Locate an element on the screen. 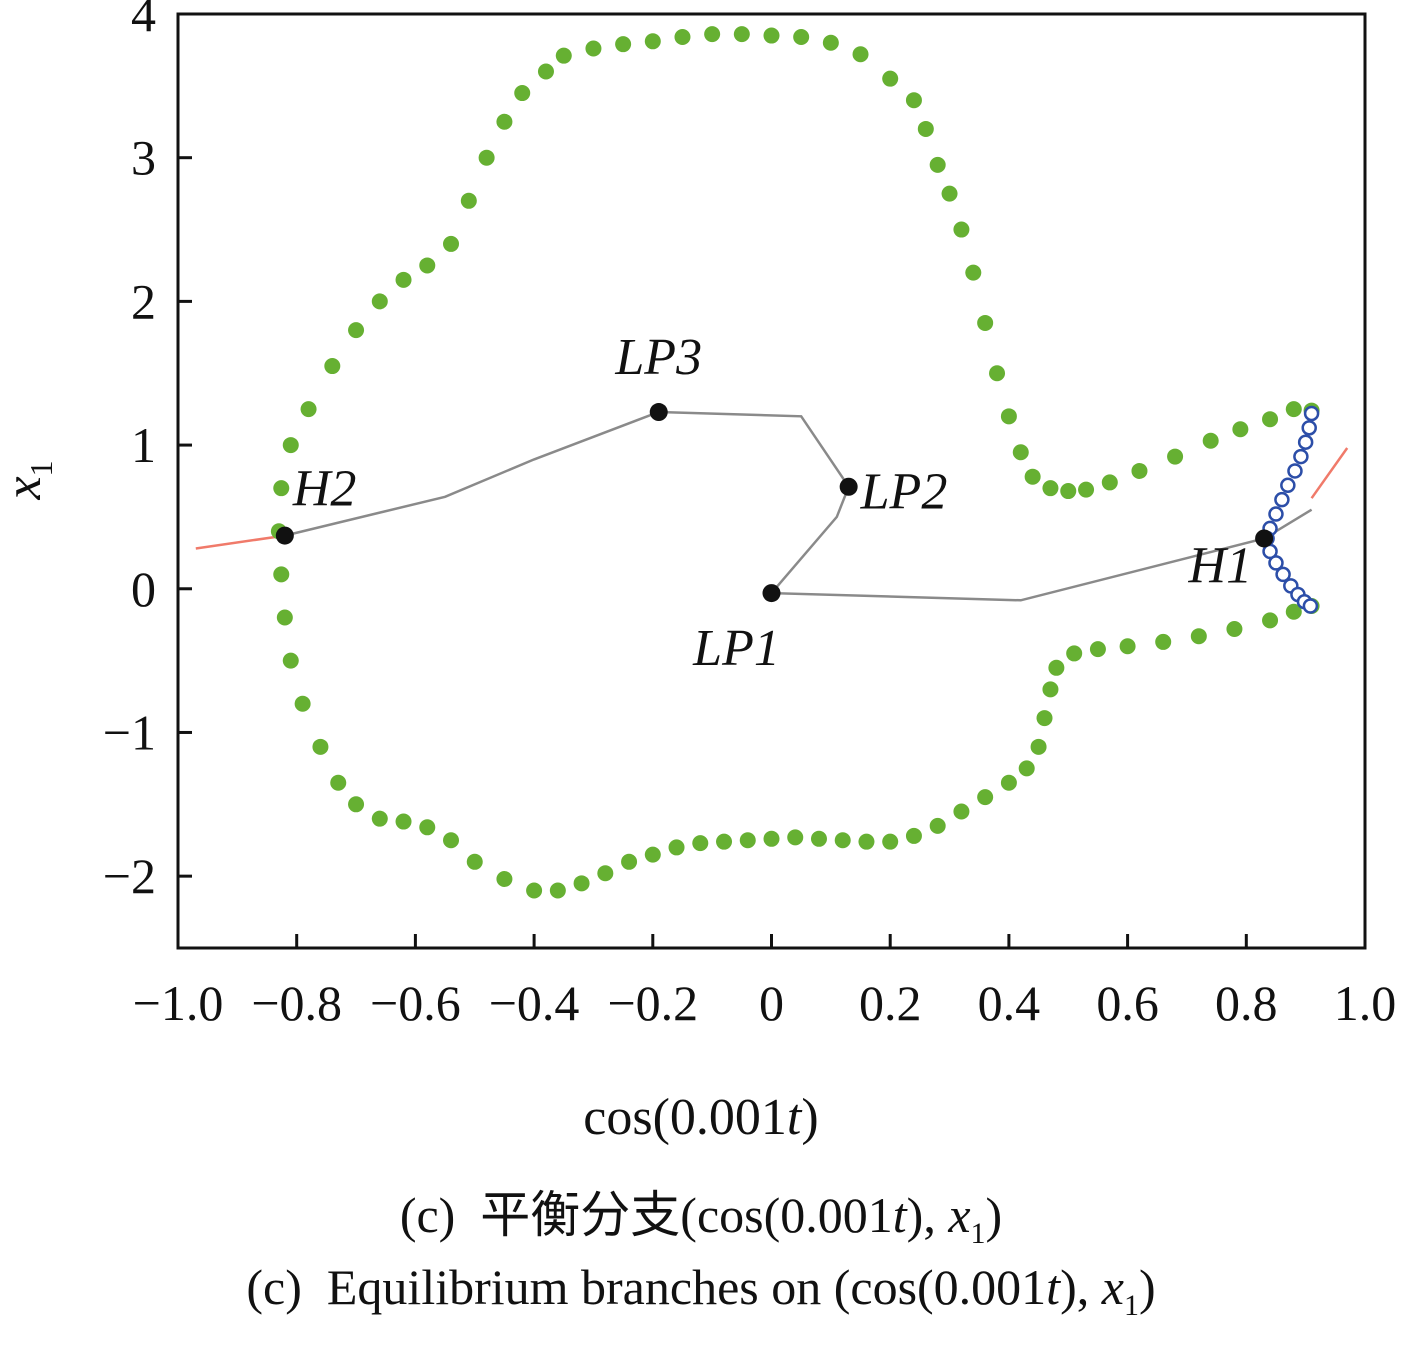 This screenshot has width=1402, height=1348. bifurcation-point-lp3 is located at coordinates (658, 412).